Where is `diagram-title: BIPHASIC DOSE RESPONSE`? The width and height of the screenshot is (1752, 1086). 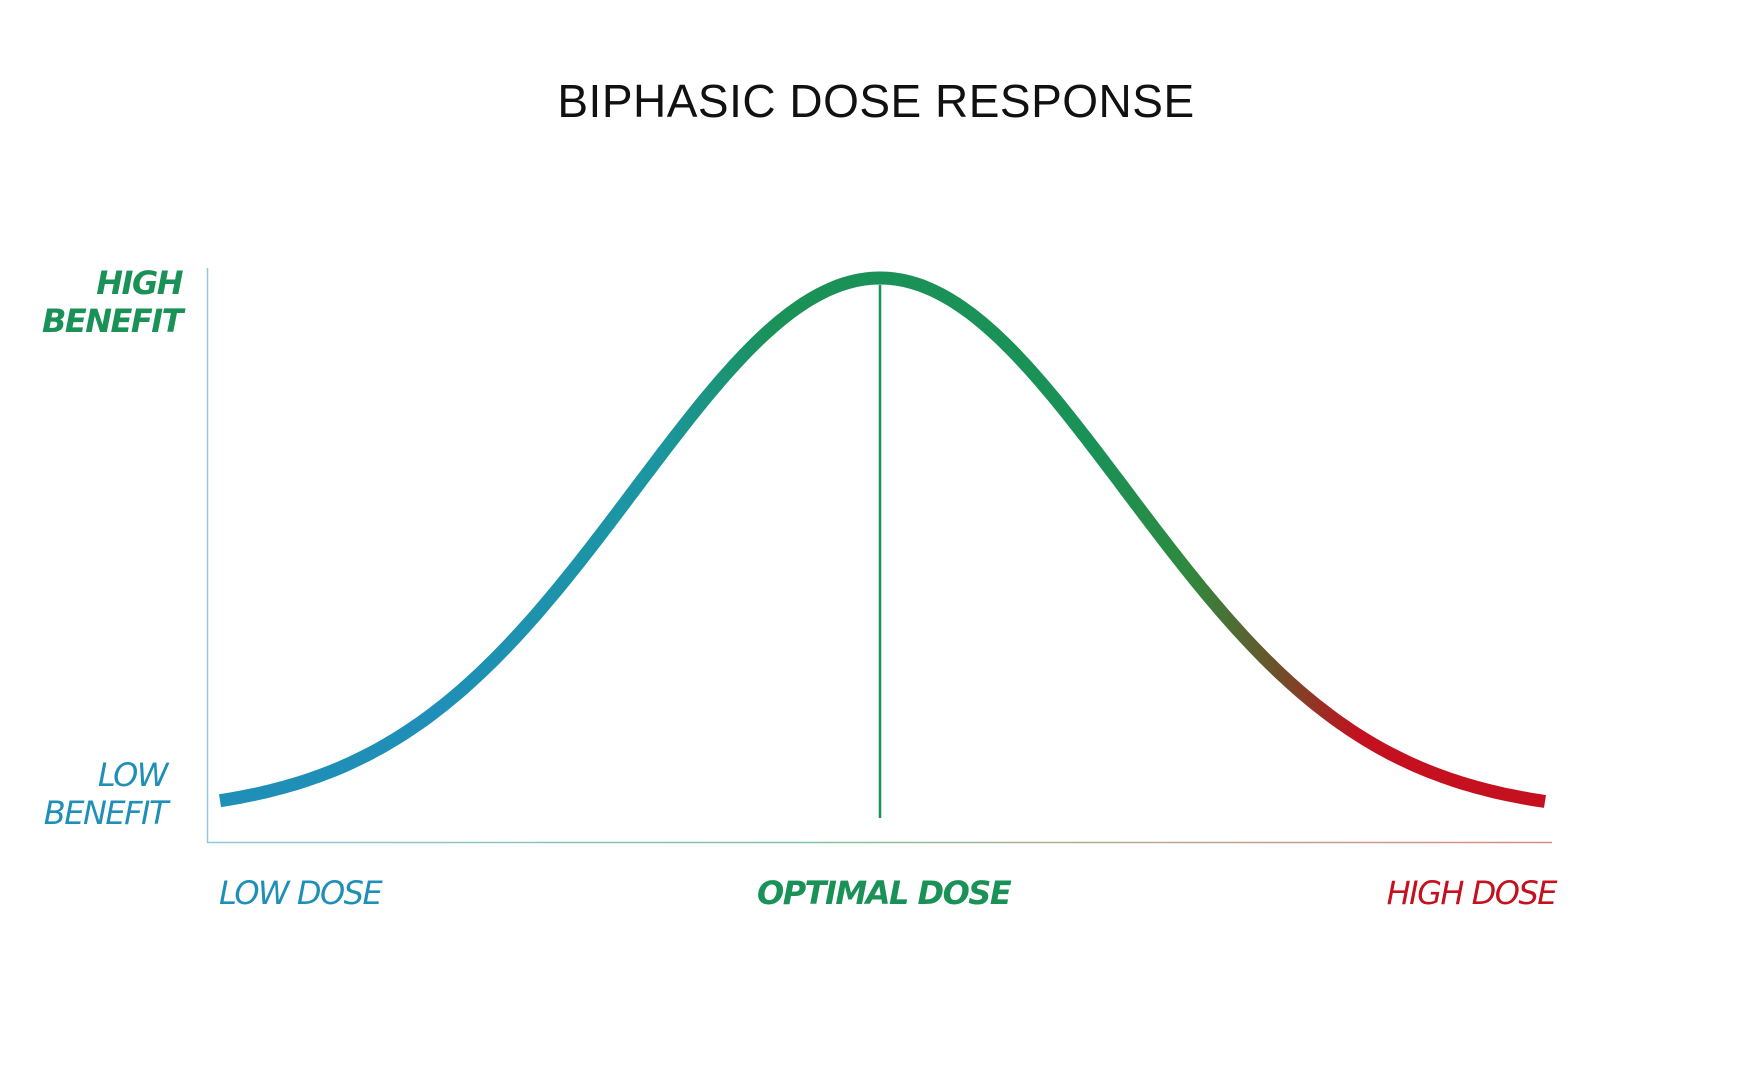
diagram-title: BIPHASIC DOSE RESPONSE is located at coordinates (876, 101).